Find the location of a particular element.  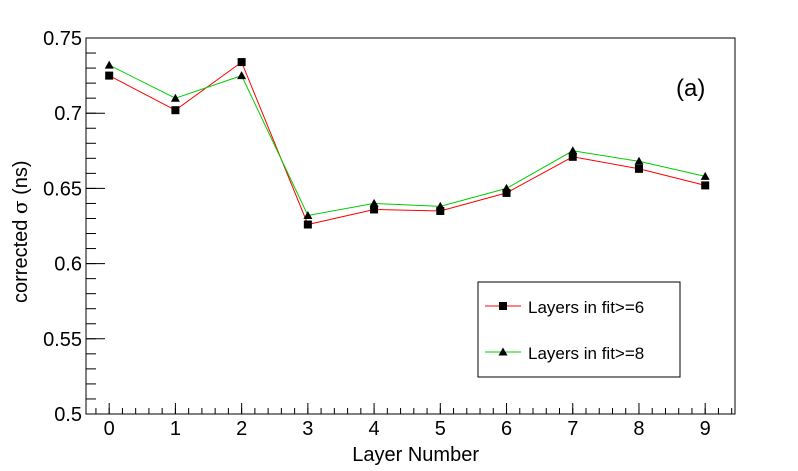

x-axis: 0 1 2 3 4 5 6 7 8 9 is located at coordinates (414, 421).